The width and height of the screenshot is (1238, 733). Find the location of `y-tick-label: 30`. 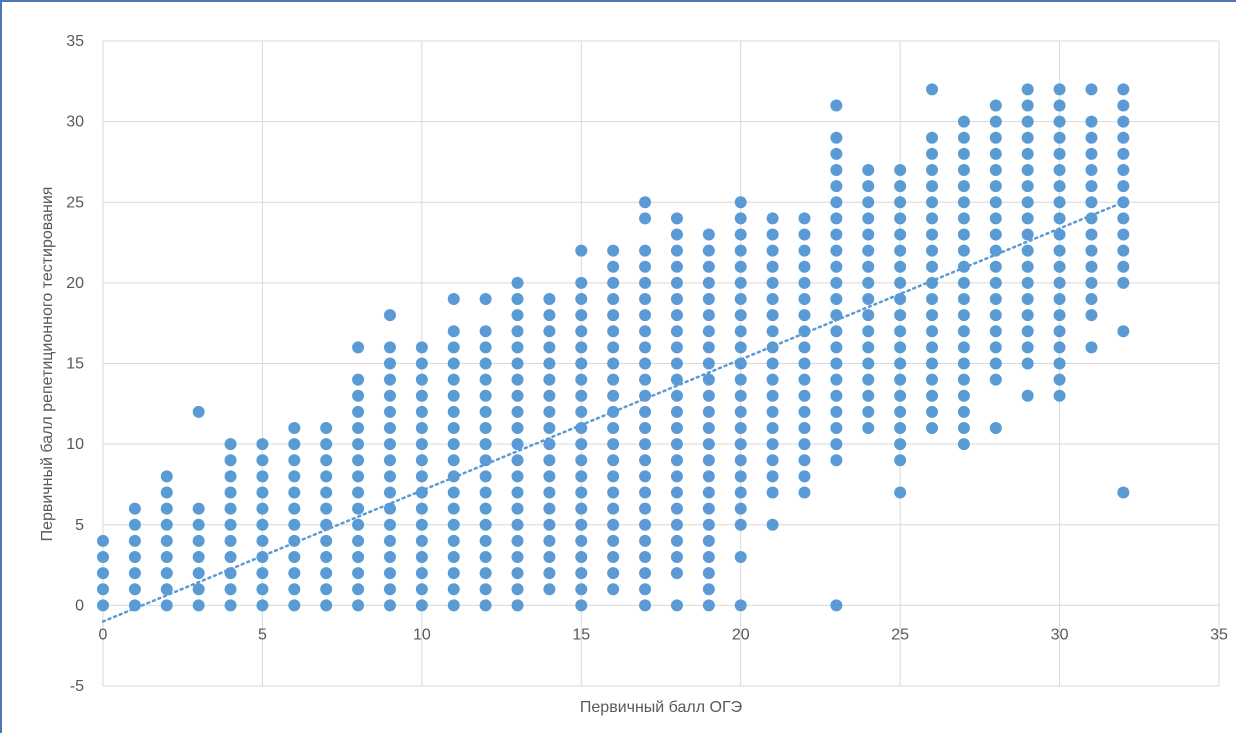

y-tick-label: 30 is located at coordinates (75, 122).